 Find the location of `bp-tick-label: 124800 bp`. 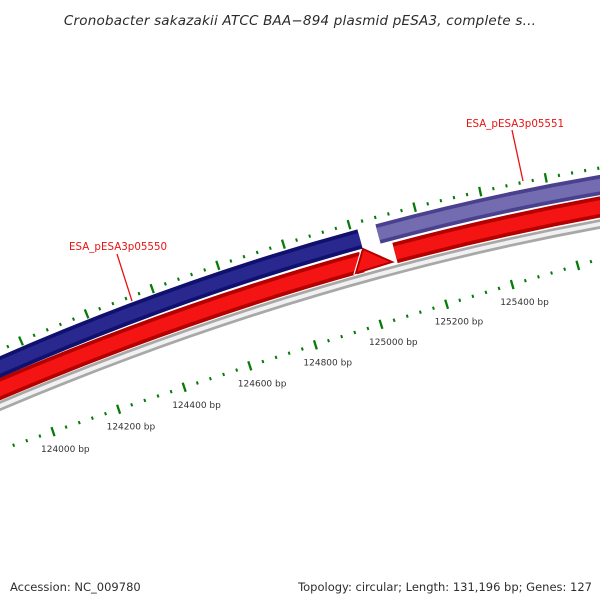

bp-tick-label: 124800 bp is located at coordinates (327, 363).